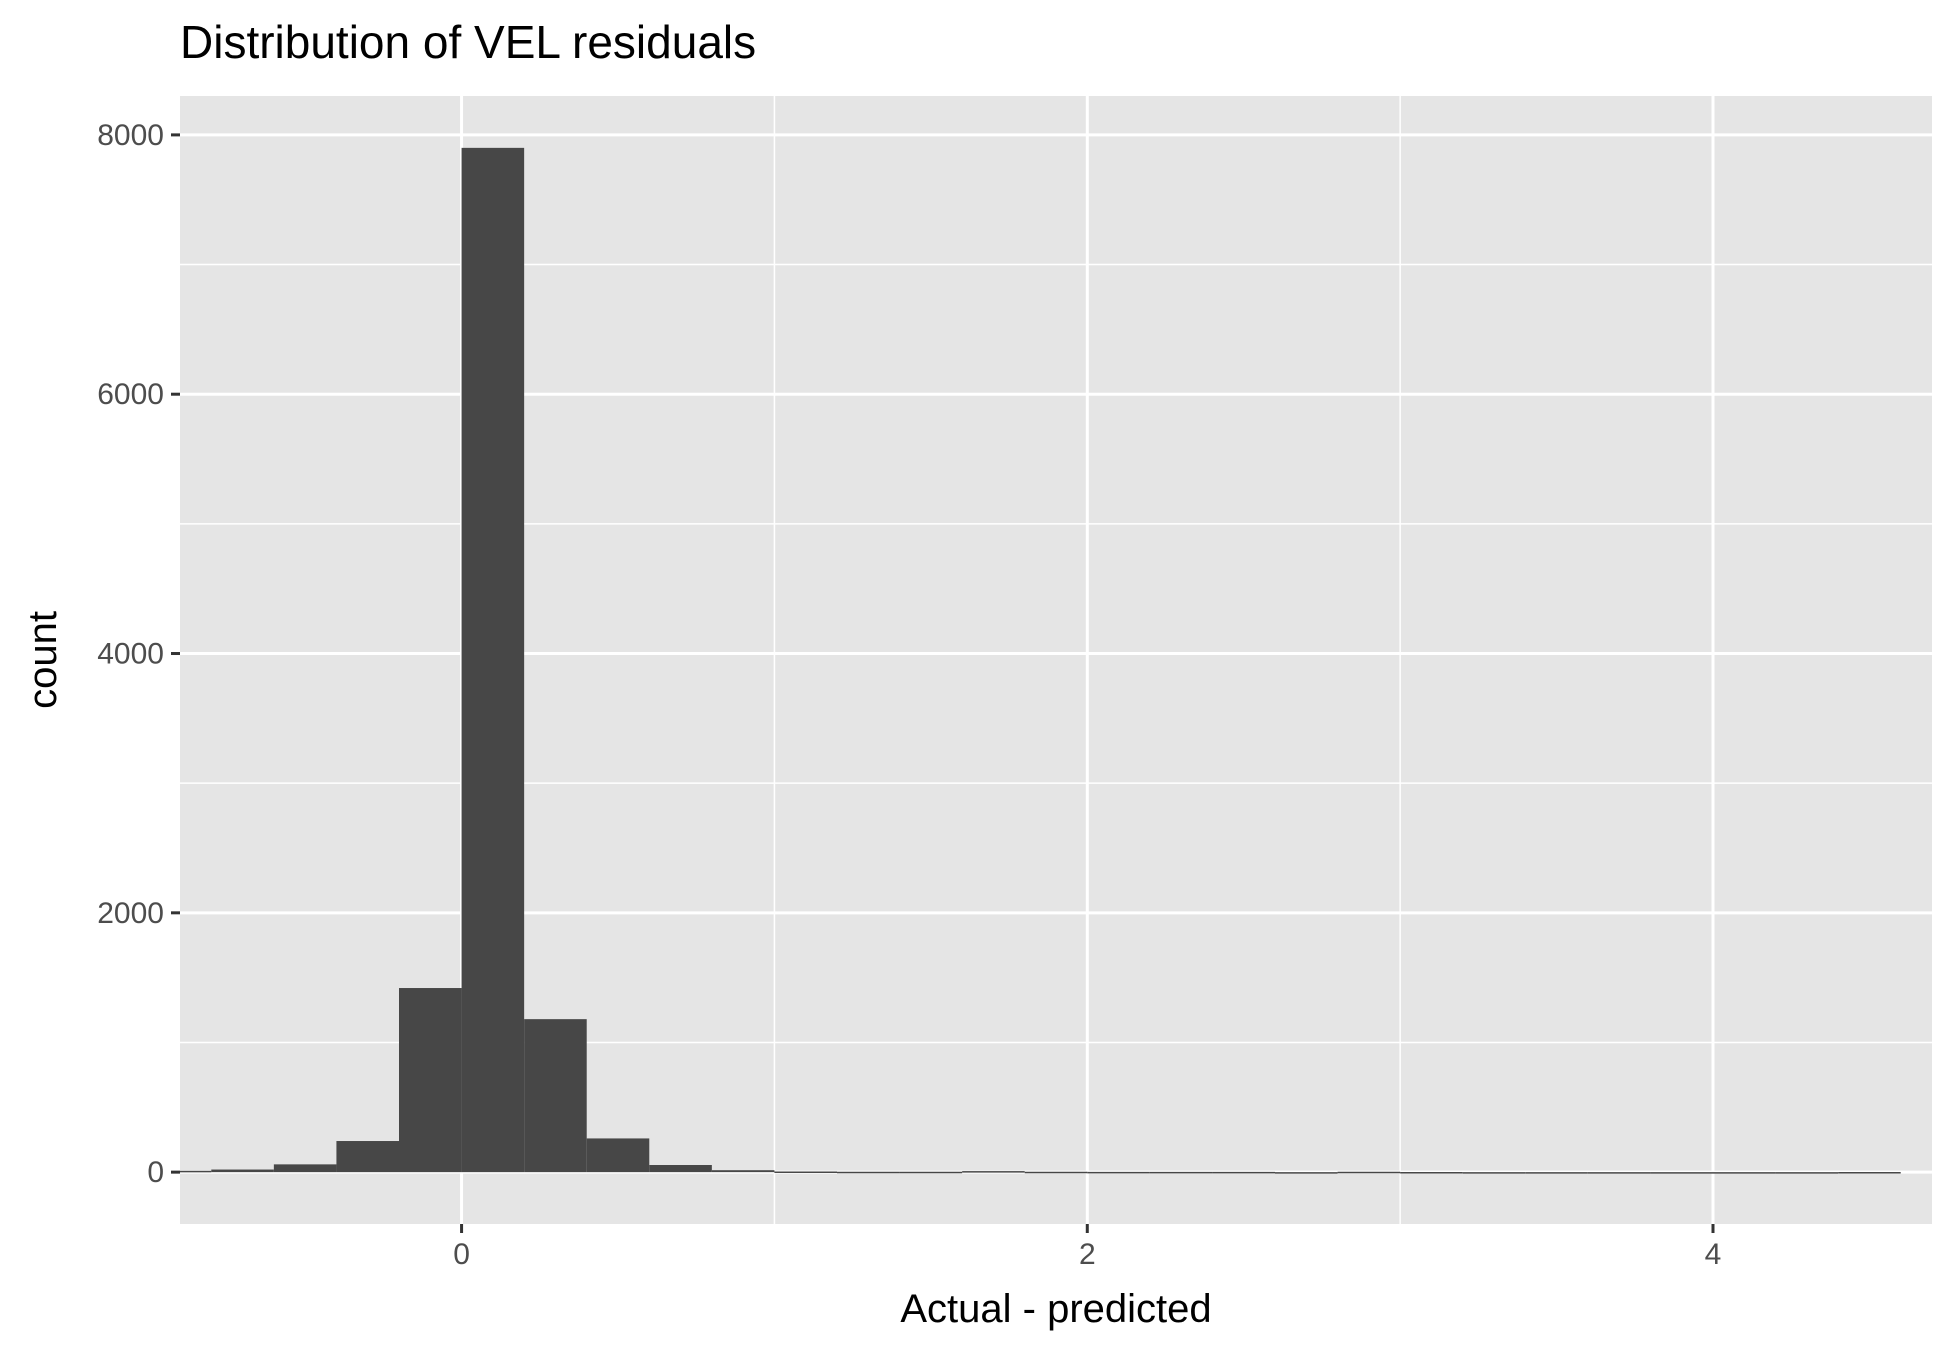  What do you see at coordinates (1713, 1254) in the screenshot?
I see `x-tick-label: 4` at bounding box center [1713, 1254].